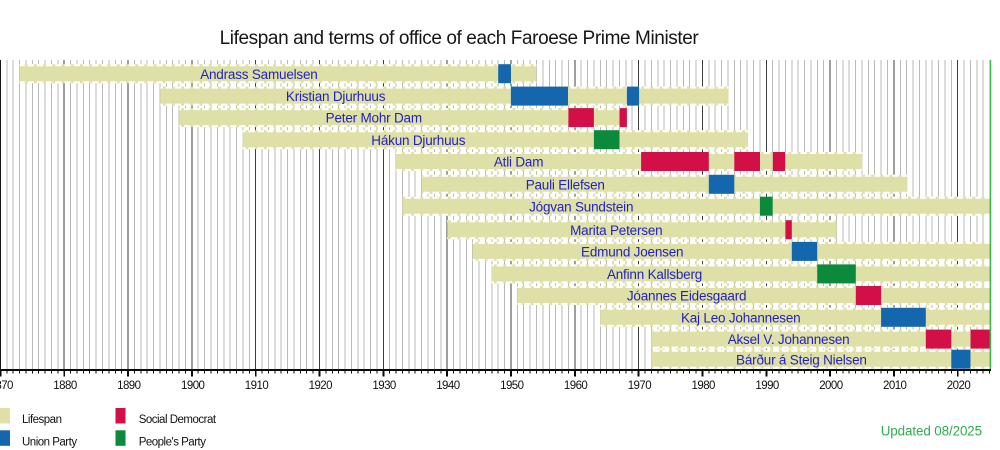 This screenshot has height=450, width=1000. What do you see at coordinates (518, 162) in the screenshot?
I see `svg-text: Atli Dam` at bounding box center [518, 162].